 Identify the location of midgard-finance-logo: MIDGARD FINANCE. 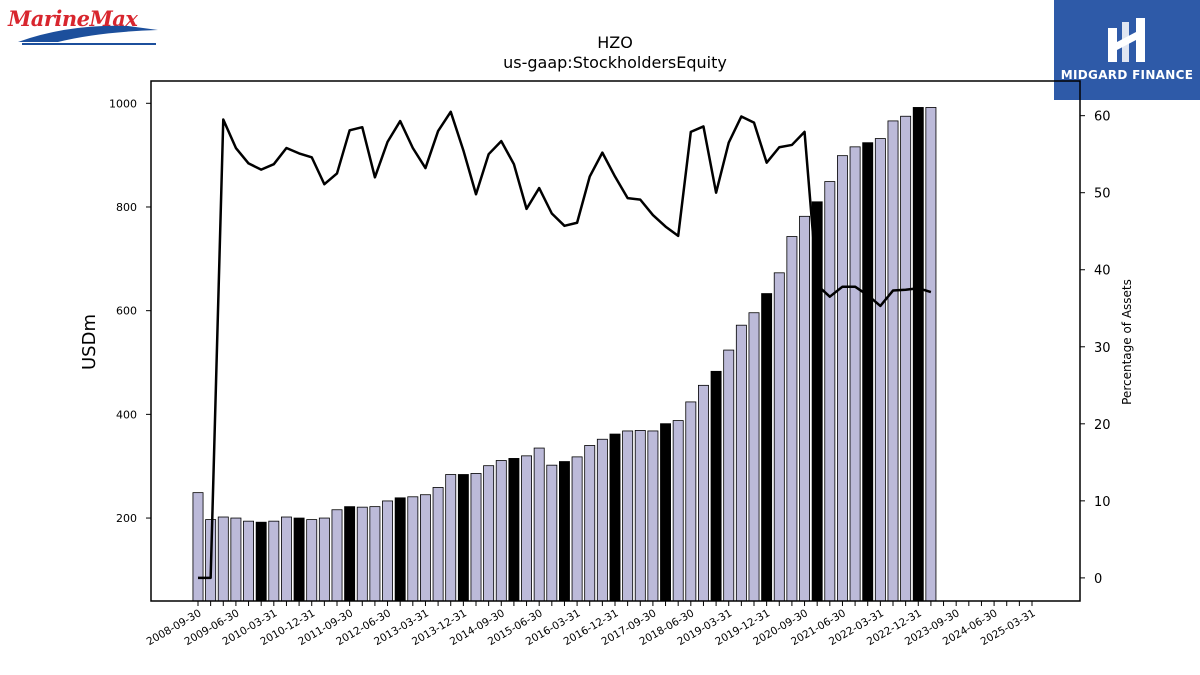
(1127, 50).